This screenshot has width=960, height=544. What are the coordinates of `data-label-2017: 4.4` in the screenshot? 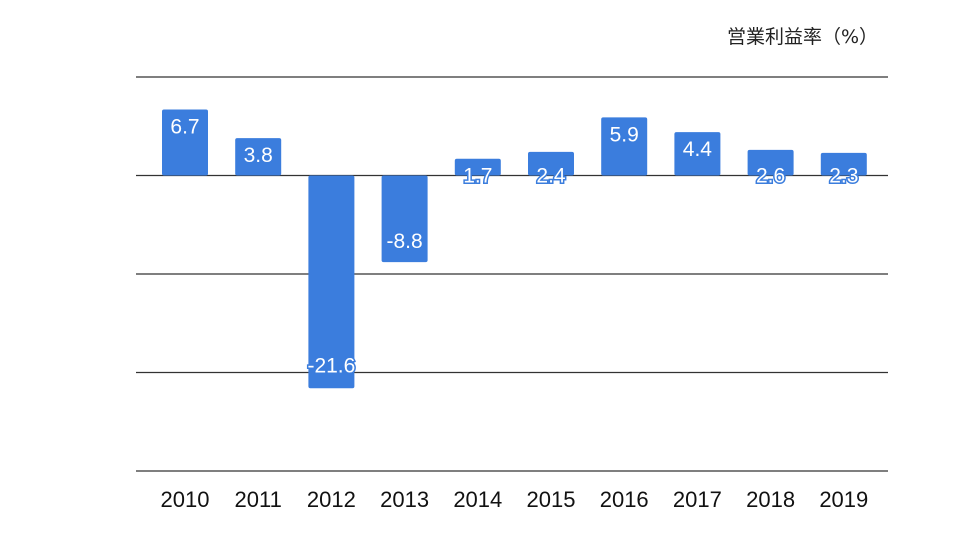 It's located at (698, 149).